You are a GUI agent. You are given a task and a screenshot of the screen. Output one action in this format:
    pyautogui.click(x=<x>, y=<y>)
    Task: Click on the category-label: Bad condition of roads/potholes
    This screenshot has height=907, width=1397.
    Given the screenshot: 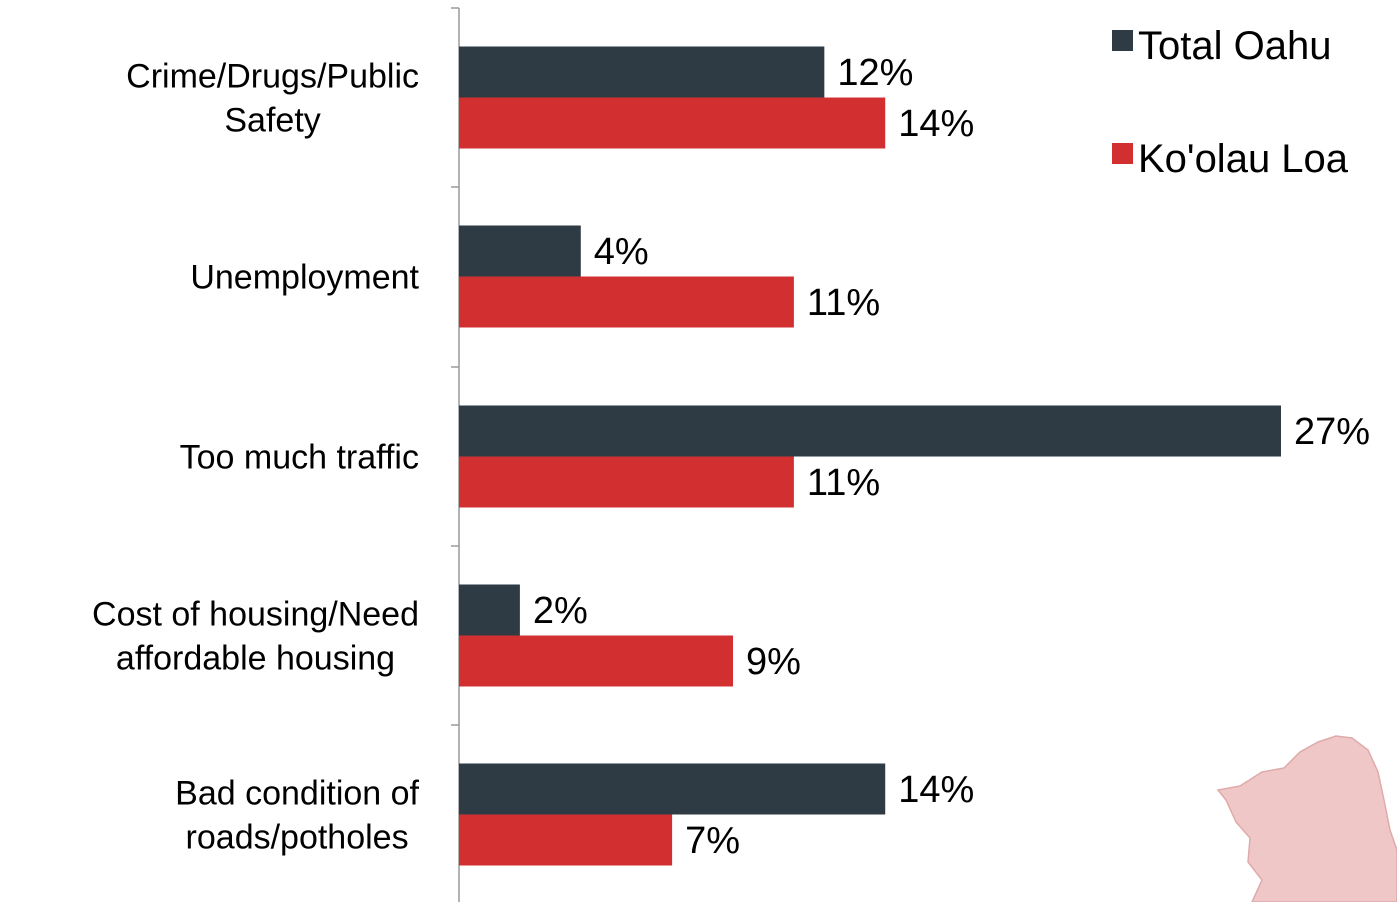 What is the action you would take?
    pyautogui.click(x=297, y=816)
    